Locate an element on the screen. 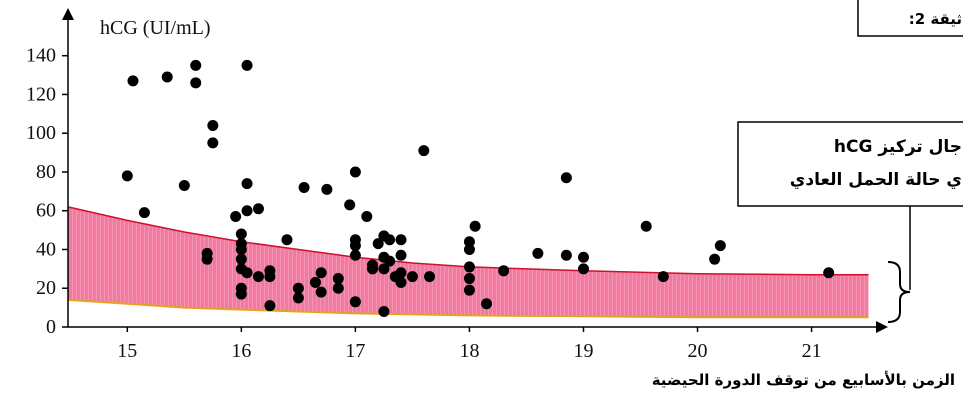 This screenshot has height=399, width=963. x-tick-label: 16 is located at coordinates (241, 351).